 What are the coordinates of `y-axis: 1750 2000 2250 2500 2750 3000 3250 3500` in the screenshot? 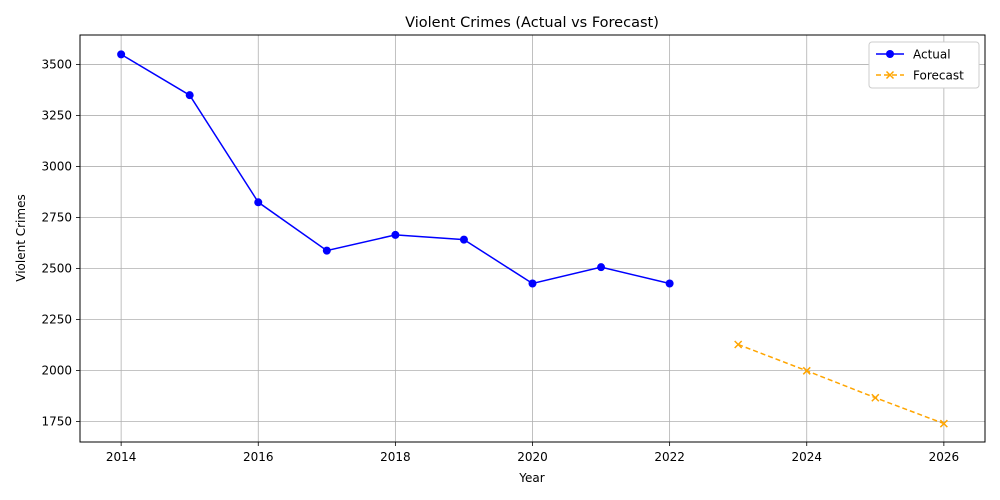 It's located at (60, 243).